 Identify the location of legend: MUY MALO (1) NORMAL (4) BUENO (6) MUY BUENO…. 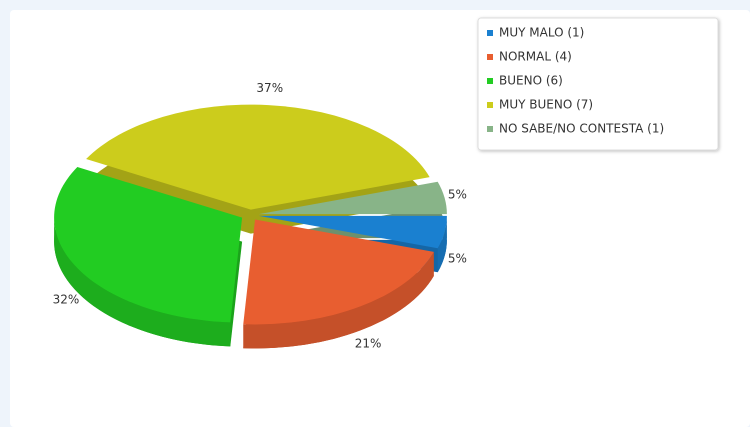
(598, 84).